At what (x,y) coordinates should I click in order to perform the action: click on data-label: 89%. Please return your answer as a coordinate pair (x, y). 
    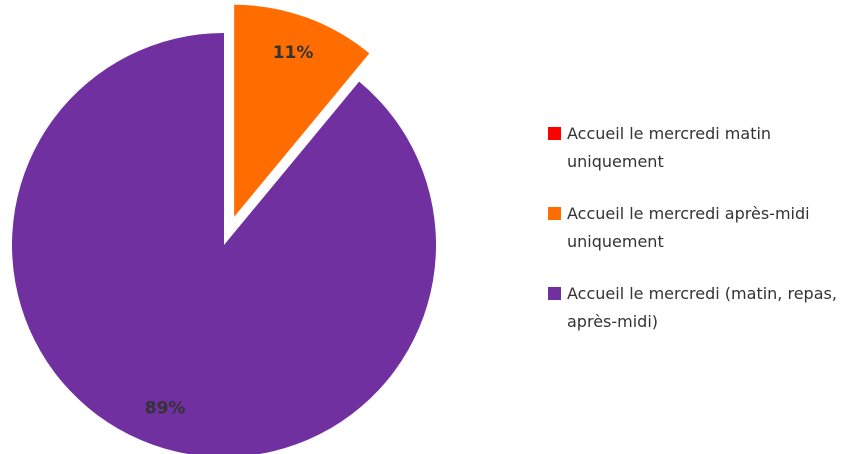
    Looking at the image, I should click on (165, 409).